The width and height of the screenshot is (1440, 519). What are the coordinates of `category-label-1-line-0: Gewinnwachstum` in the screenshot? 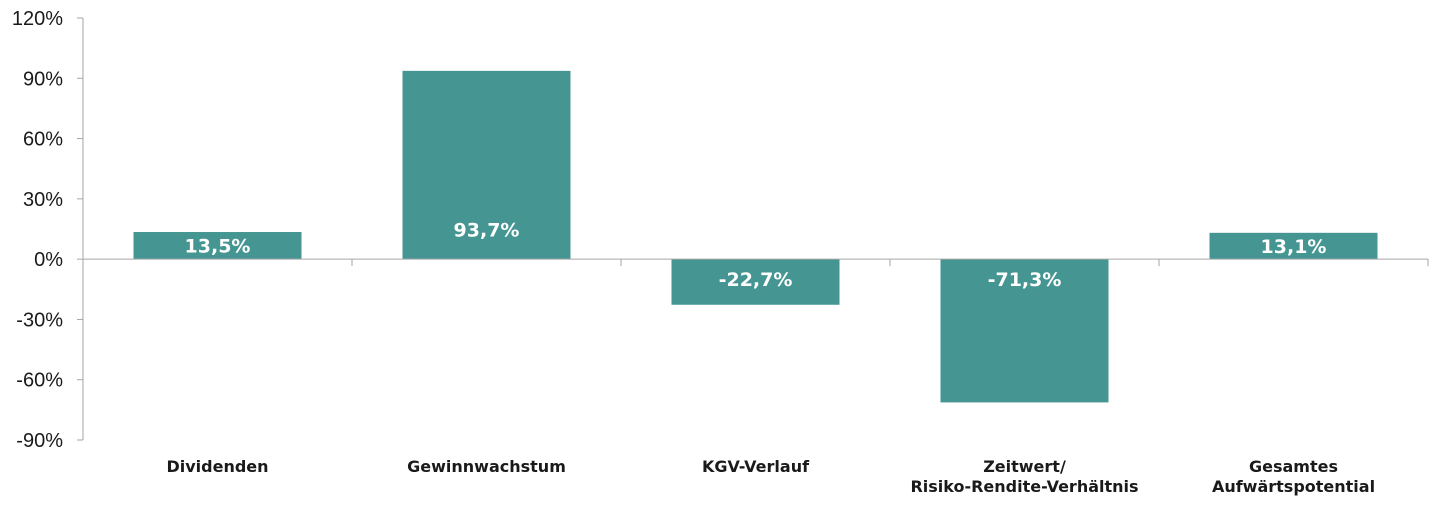 It's located at (486, 466).